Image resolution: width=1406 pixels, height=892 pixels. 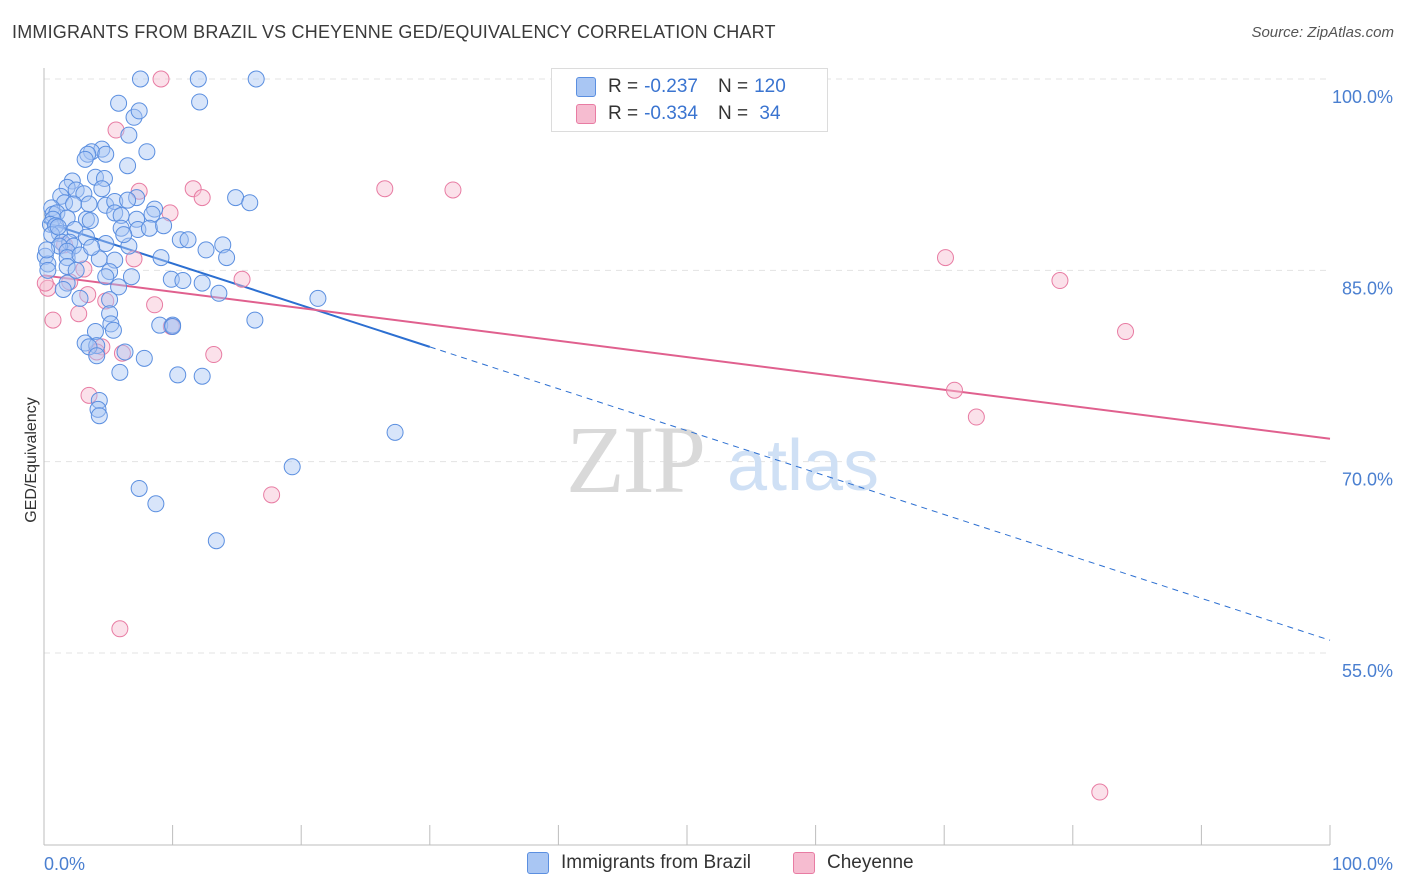 I want to click on watermark-atlas: atlas, so click(x=803, y=466).